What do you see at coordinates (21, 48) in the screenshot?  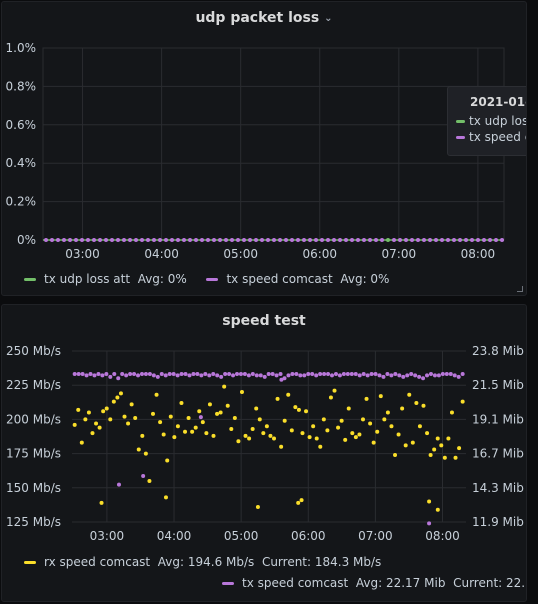 I see `y-tick-label: 1.0%` at bounding box center [21, 48].